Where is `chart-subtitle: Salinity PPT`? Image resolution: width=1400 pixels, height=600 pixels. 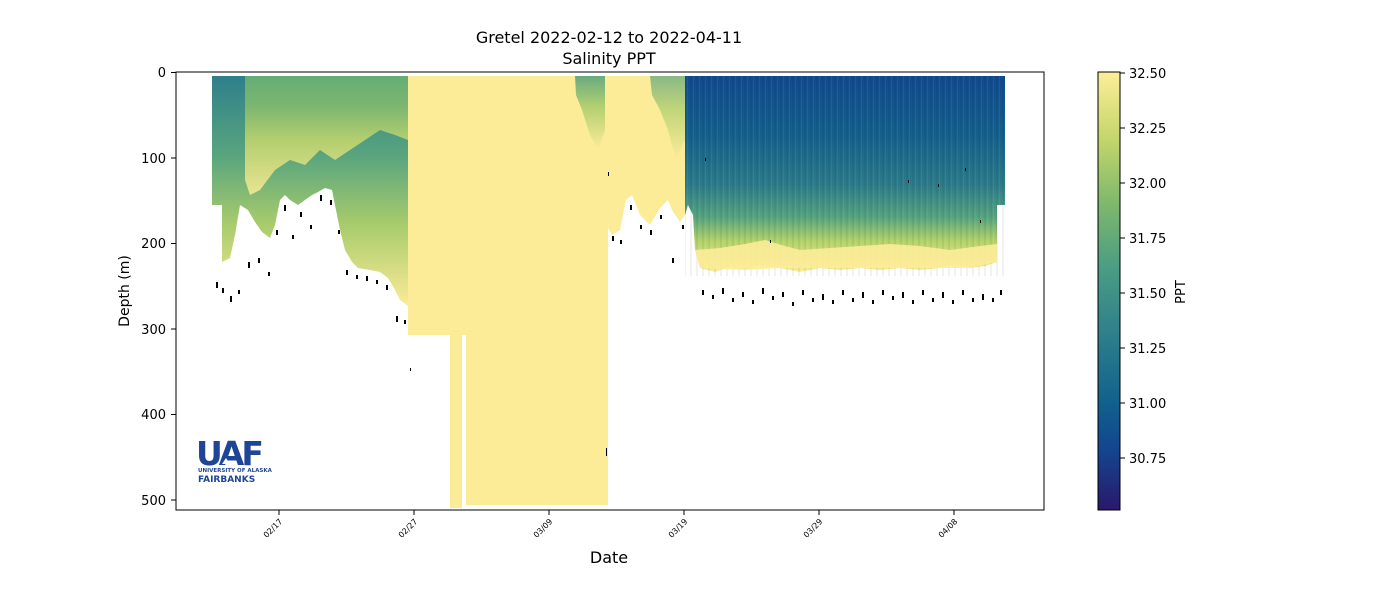 chart-subtitle: Salinity PPT is located at coordinates (609, 58).